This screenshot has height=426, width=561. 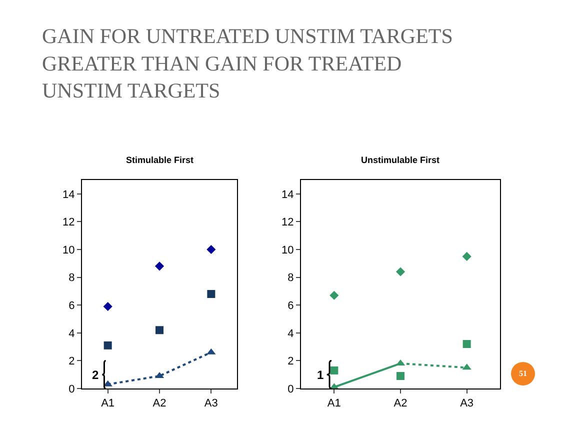 What do you see at coordinates (320, 375) in the screenshot?
I see `annotation: 1` at bounding box center [320, 375].